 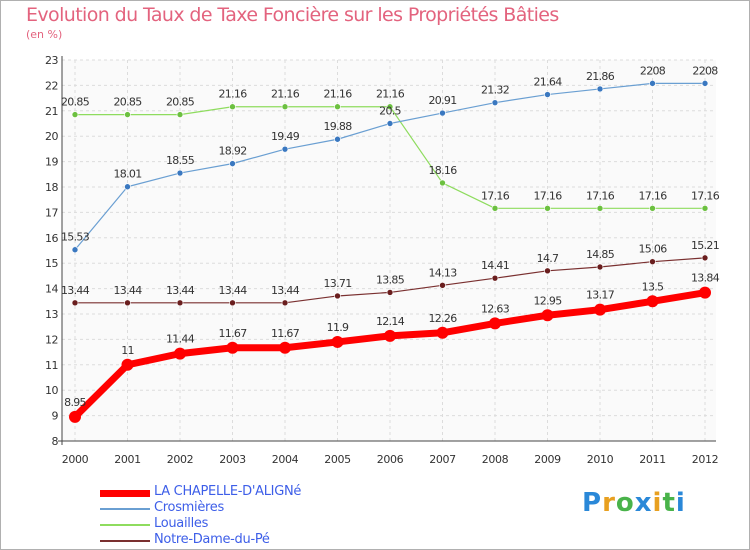 What do you see at coordinates (657, 503) in the screenshot?
I see `logo-letter: i` at bounding box center [657, 503].